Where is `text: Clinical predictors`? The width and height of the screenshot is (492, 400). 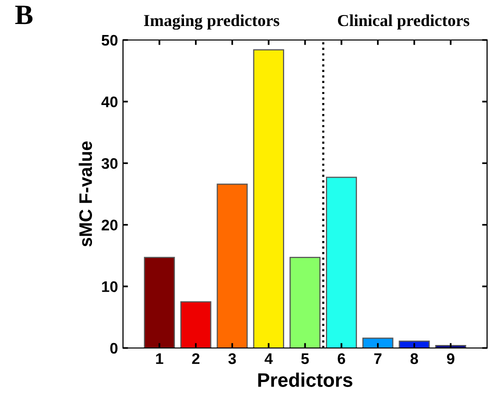
text: Clinical predictors is located at coordinates (404, 22).